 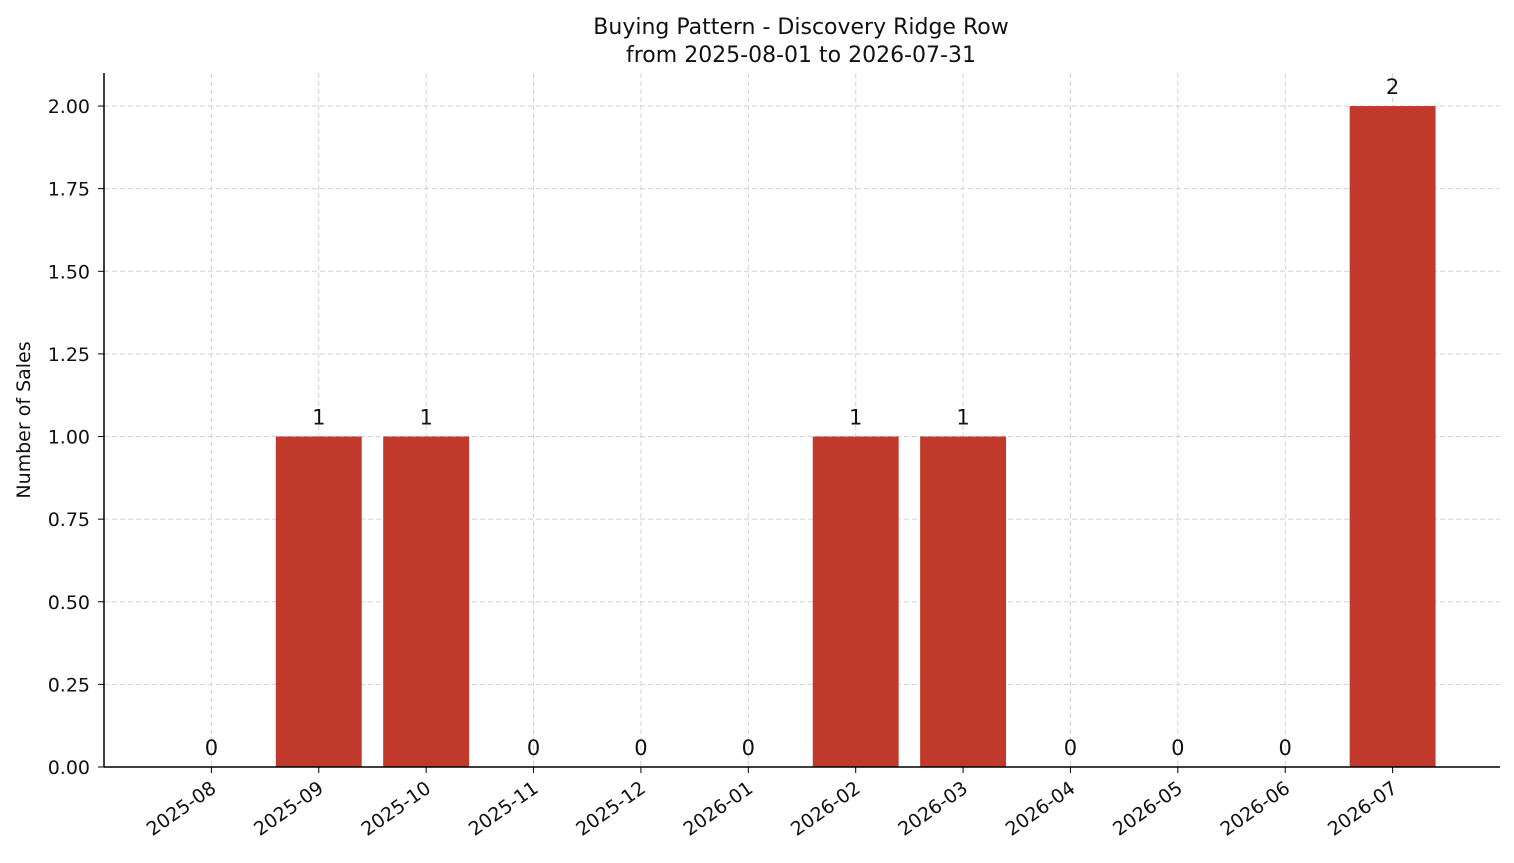 I want to click on x-tick-label: 2026-04, so click(x=1041, y=809).